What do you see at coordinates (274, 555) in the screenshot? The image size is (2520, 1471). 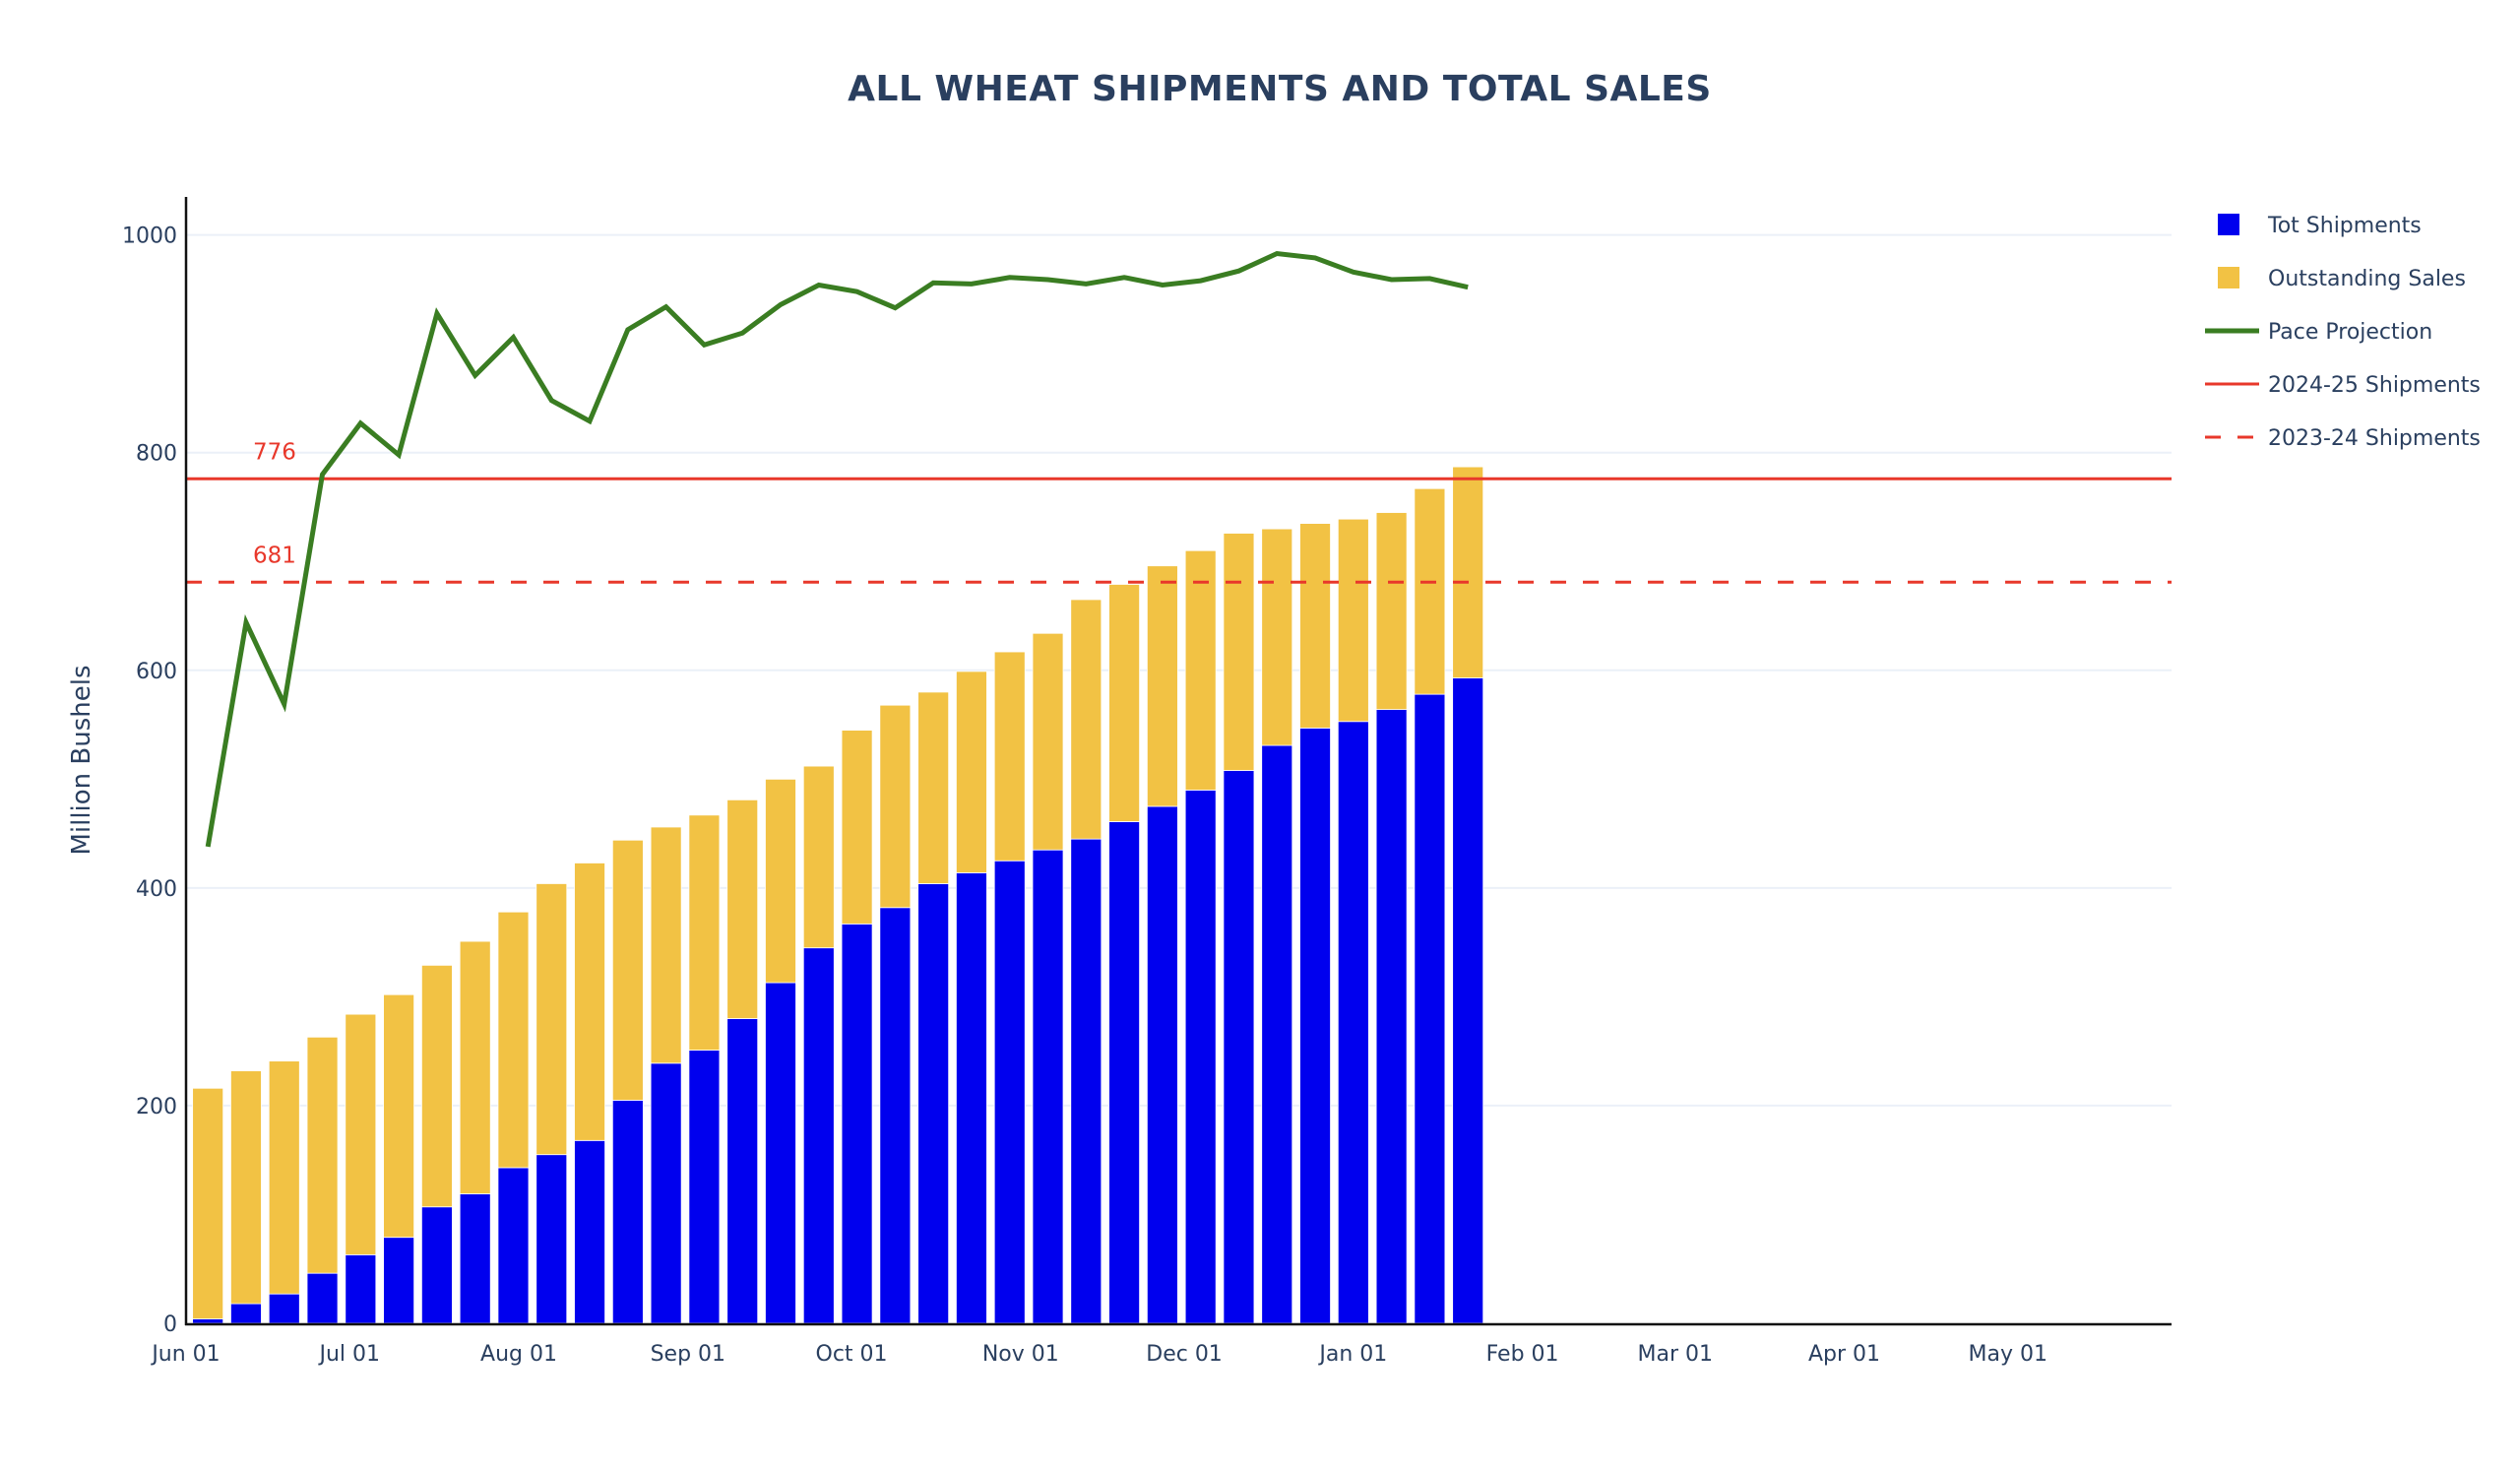 I see `reference-label: 681` at bounding box center [274, 555].